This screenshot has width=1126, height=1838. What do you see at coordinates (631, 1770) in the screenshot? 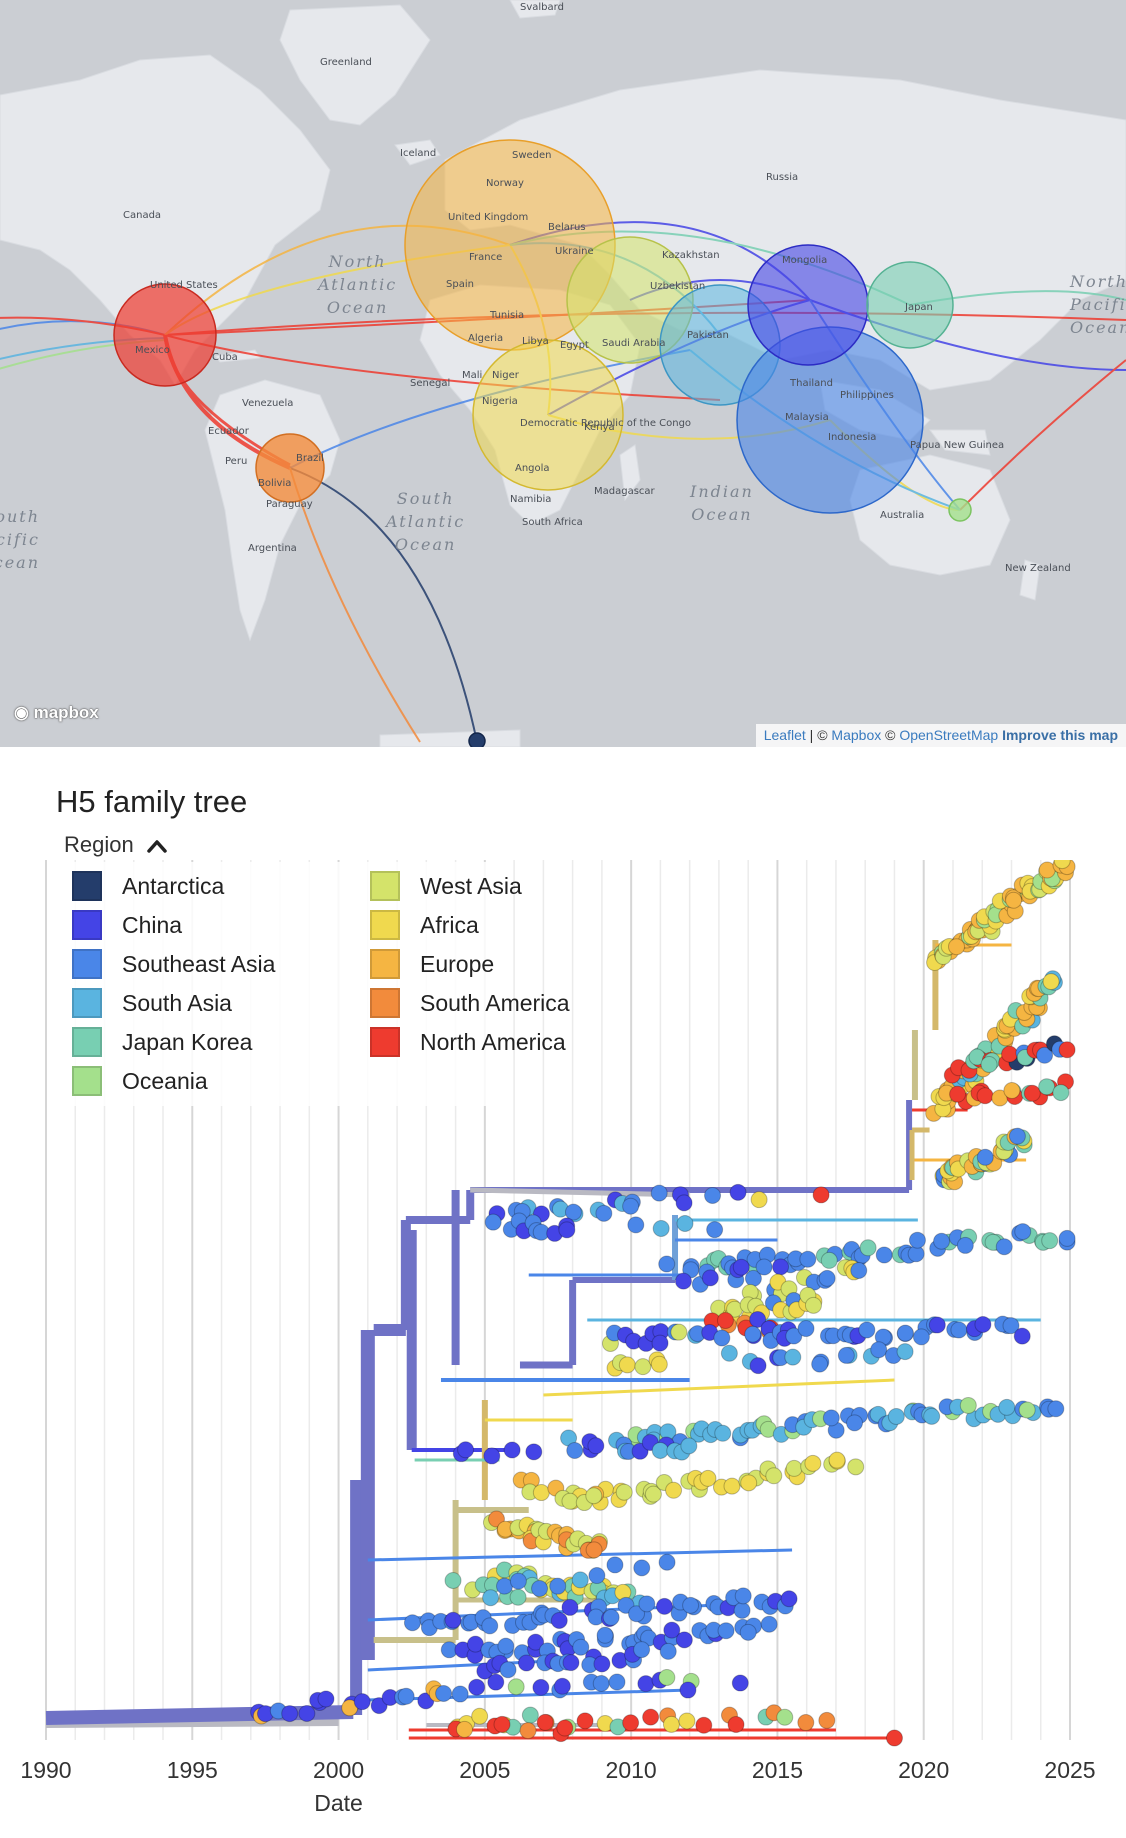
I see `x-tick-label: 2010` at bounding box center [631, 1770].